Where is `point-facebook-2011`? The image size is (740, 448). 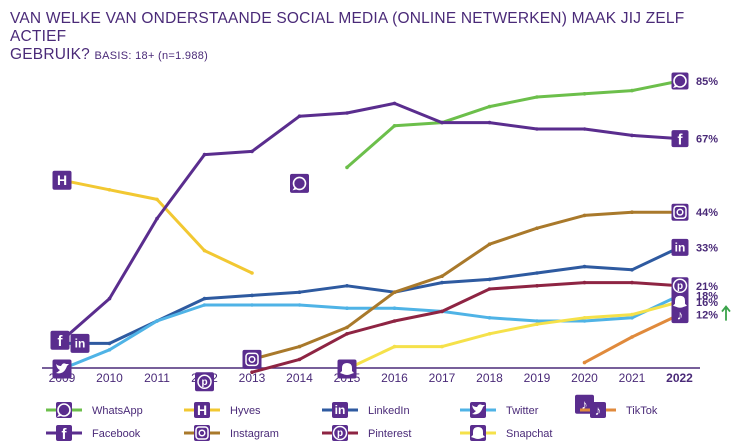
point-facebook-2011 is located at coordinates (157, 218).